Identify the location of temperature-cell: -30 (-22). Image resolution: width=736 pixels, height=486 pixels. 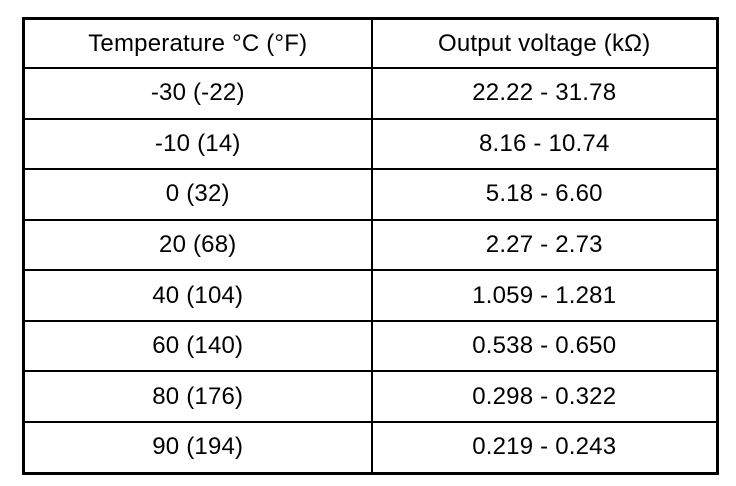
(197, 93).